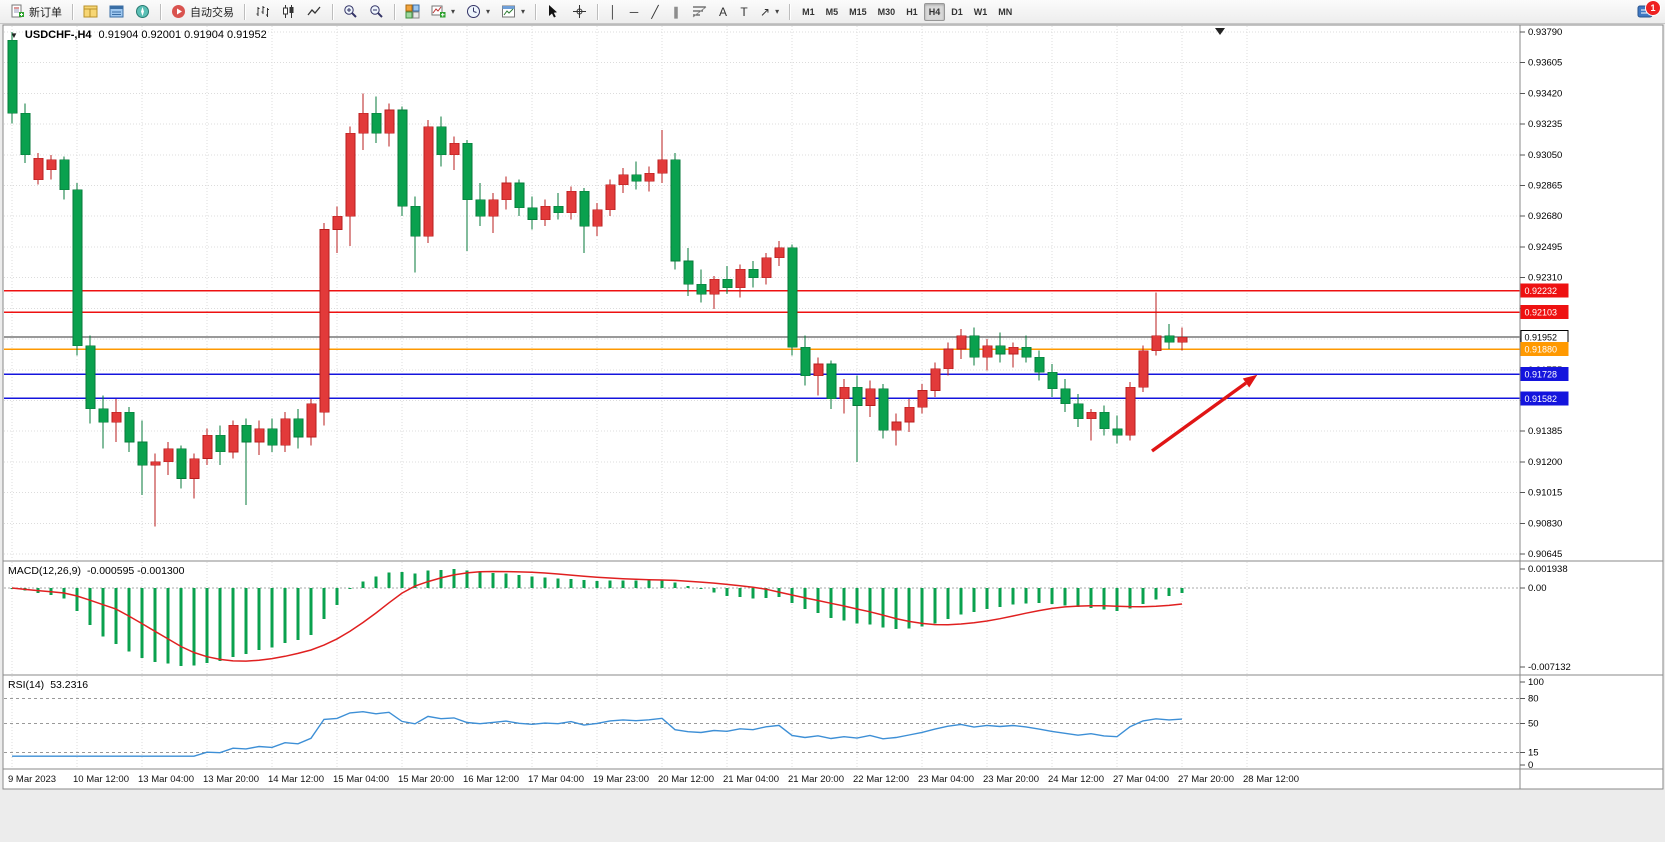 The width and height of the screenshot is (1665, 842). Describe the element at coordinates (32, 779) in the screenshot. I see `time-scale-label: 9 Mar 2023` at that location.